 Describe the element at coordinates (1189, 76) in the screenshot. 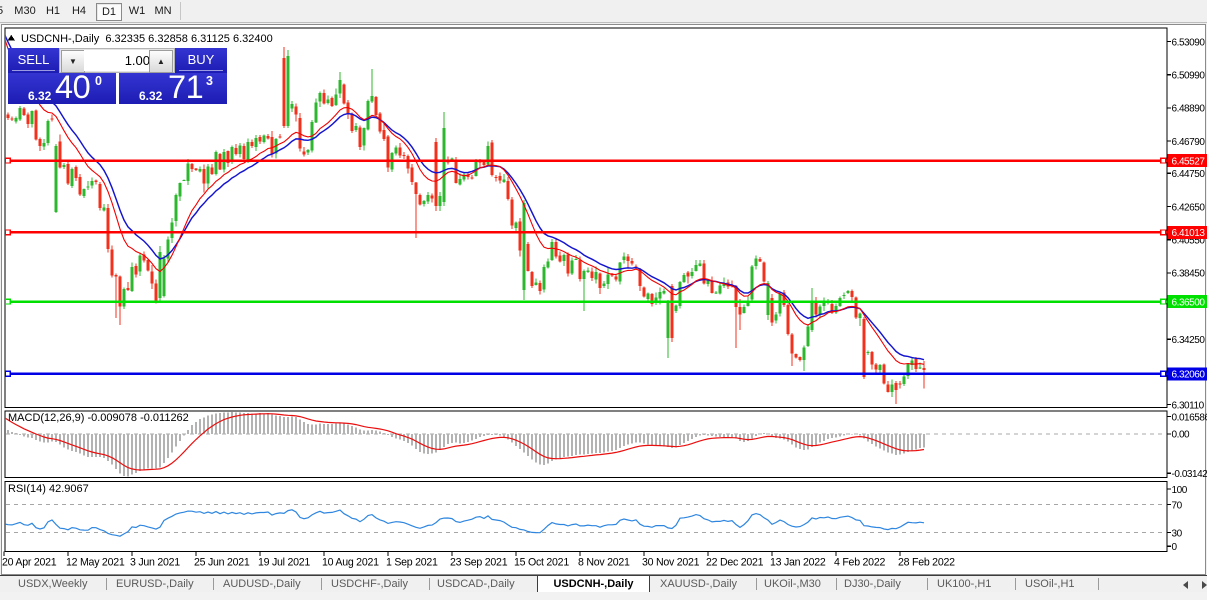

I see `svg-text: 6.50990` at that location.